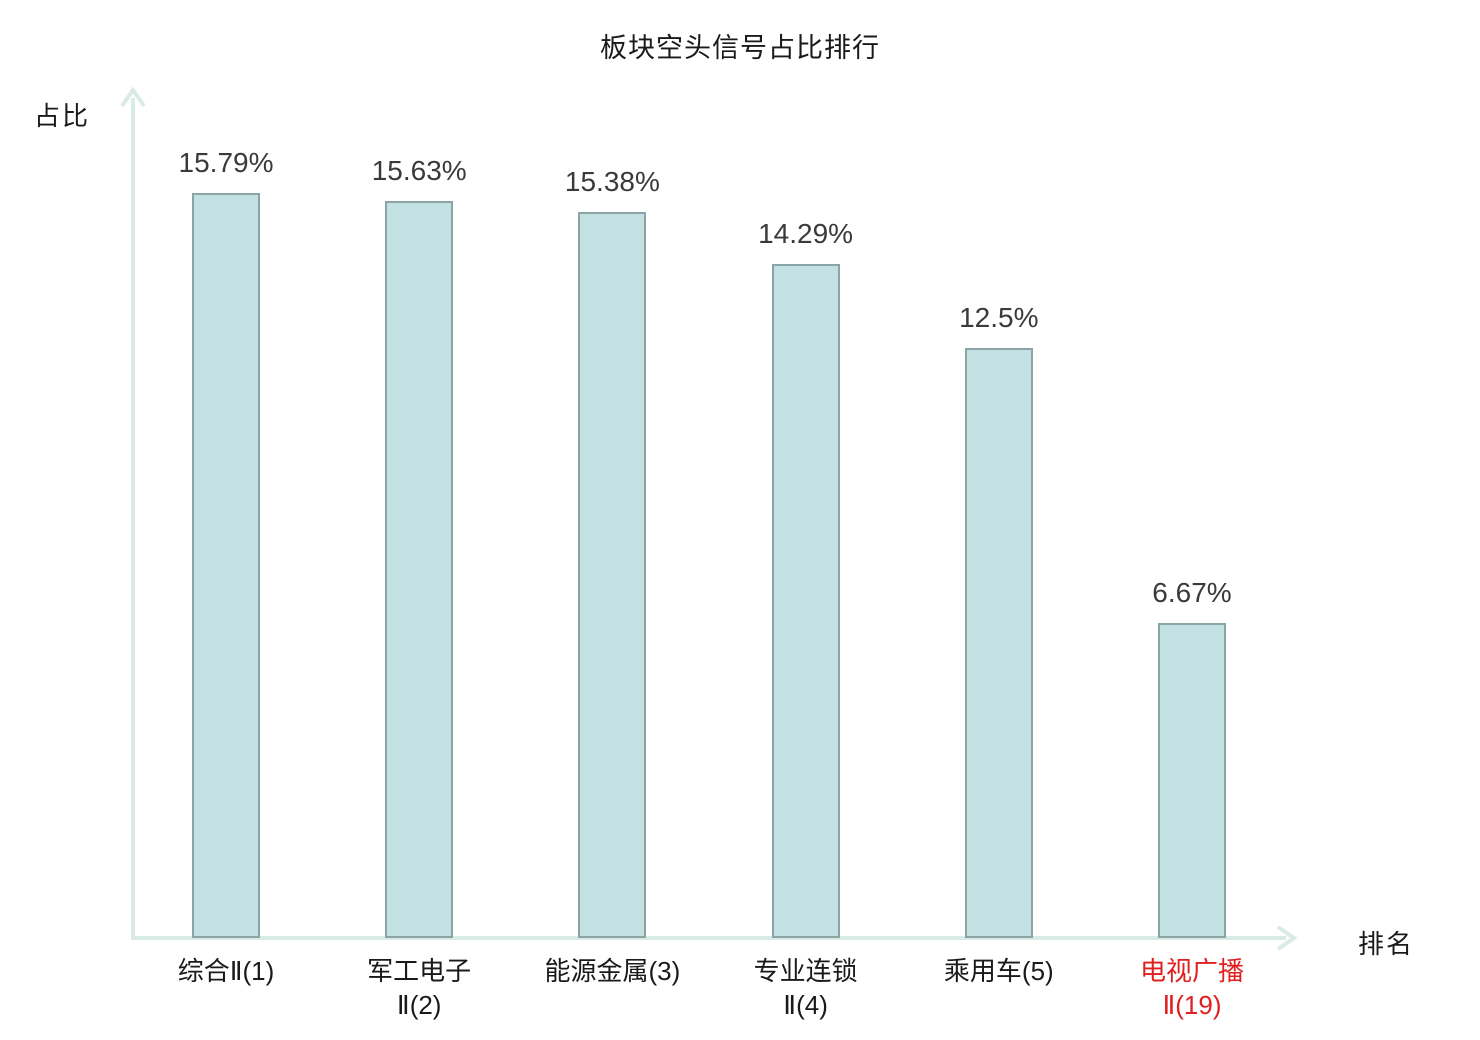 This screenshot has width=1480, height=1040. Describe the element at coordinates (740, 48) in the screenshot. I see `chart-title: 板块空头信号占比排行` at that location.